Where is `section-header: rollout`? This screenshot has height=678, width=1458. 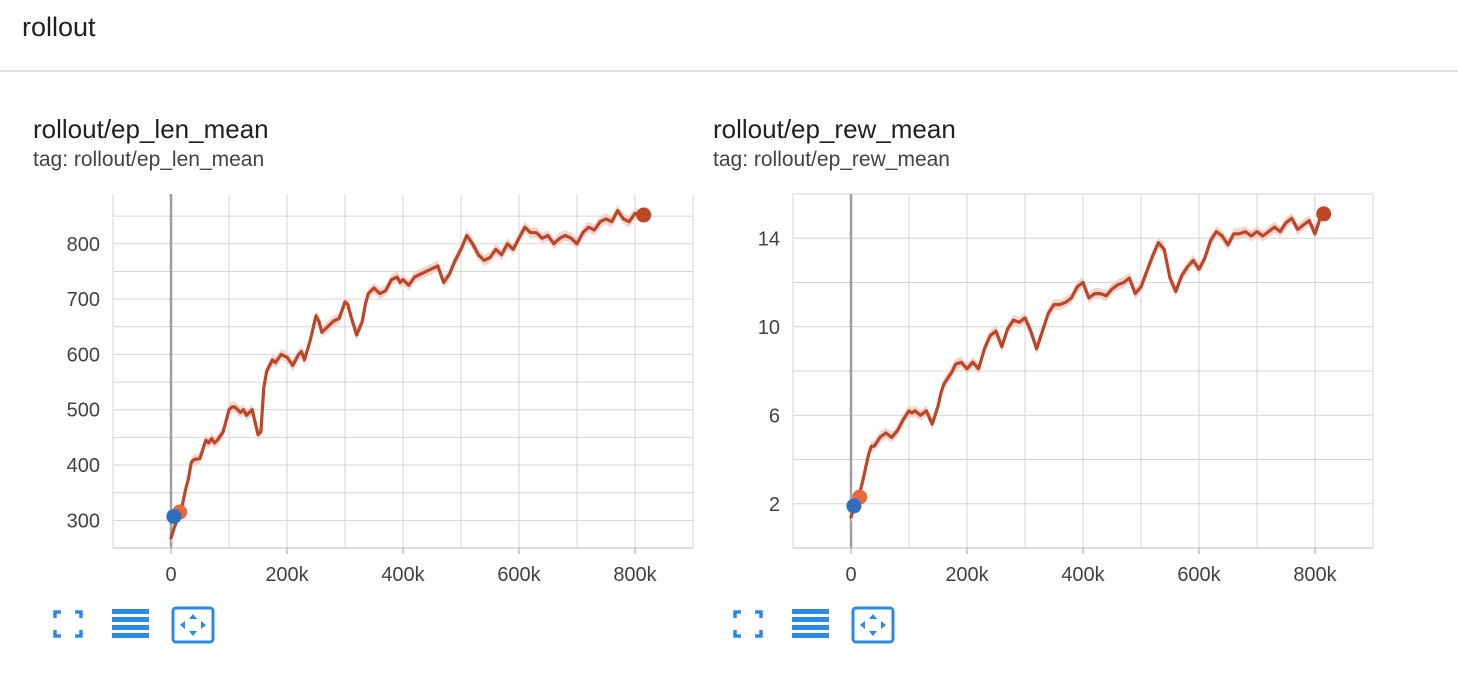 section-header: rollout is located at coordinates (729, 36).